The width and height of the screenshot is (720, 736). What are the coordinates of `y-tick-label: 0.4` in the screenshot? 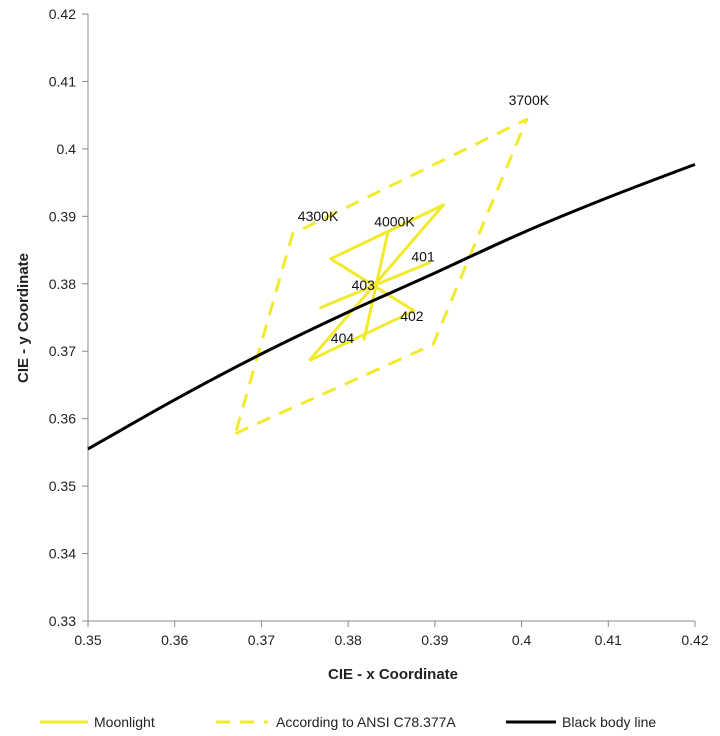 It's located at (67, 149).